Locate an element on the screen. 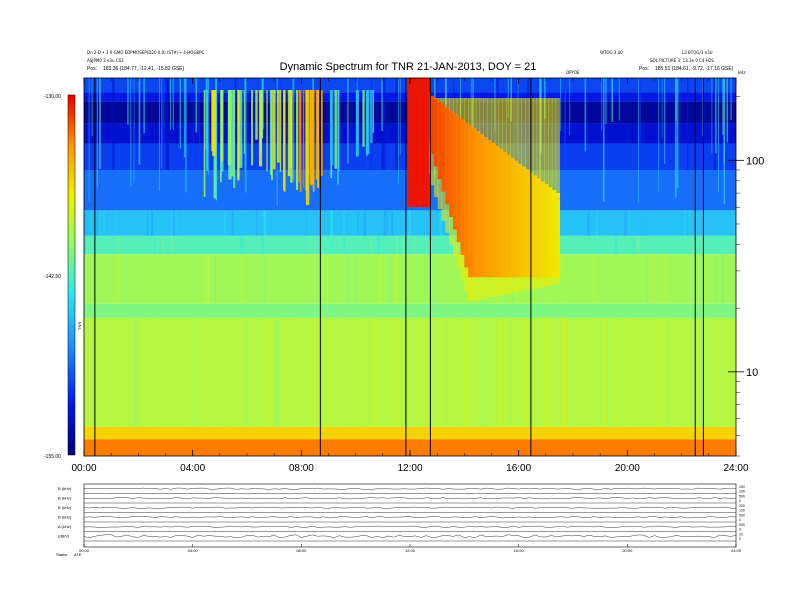 The height and width of the screenshot is (612, 792). status-label: Status is located at coordinates (61, 554).